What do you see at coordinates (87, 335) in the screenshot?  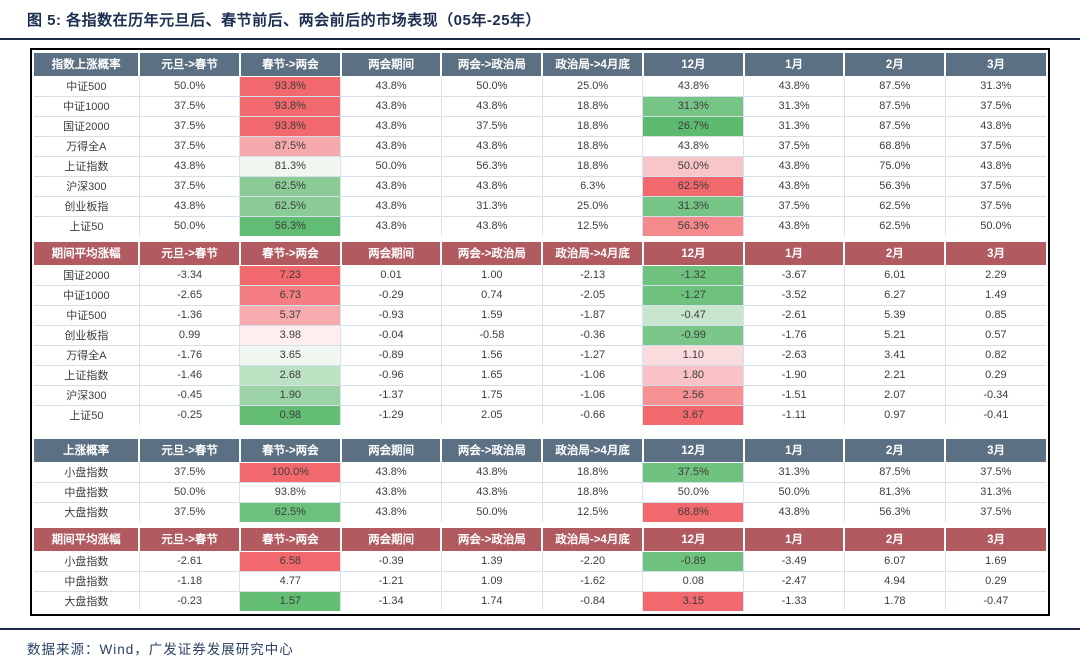 I see `row-label: 创业板指` at bounding box center [87, 335].